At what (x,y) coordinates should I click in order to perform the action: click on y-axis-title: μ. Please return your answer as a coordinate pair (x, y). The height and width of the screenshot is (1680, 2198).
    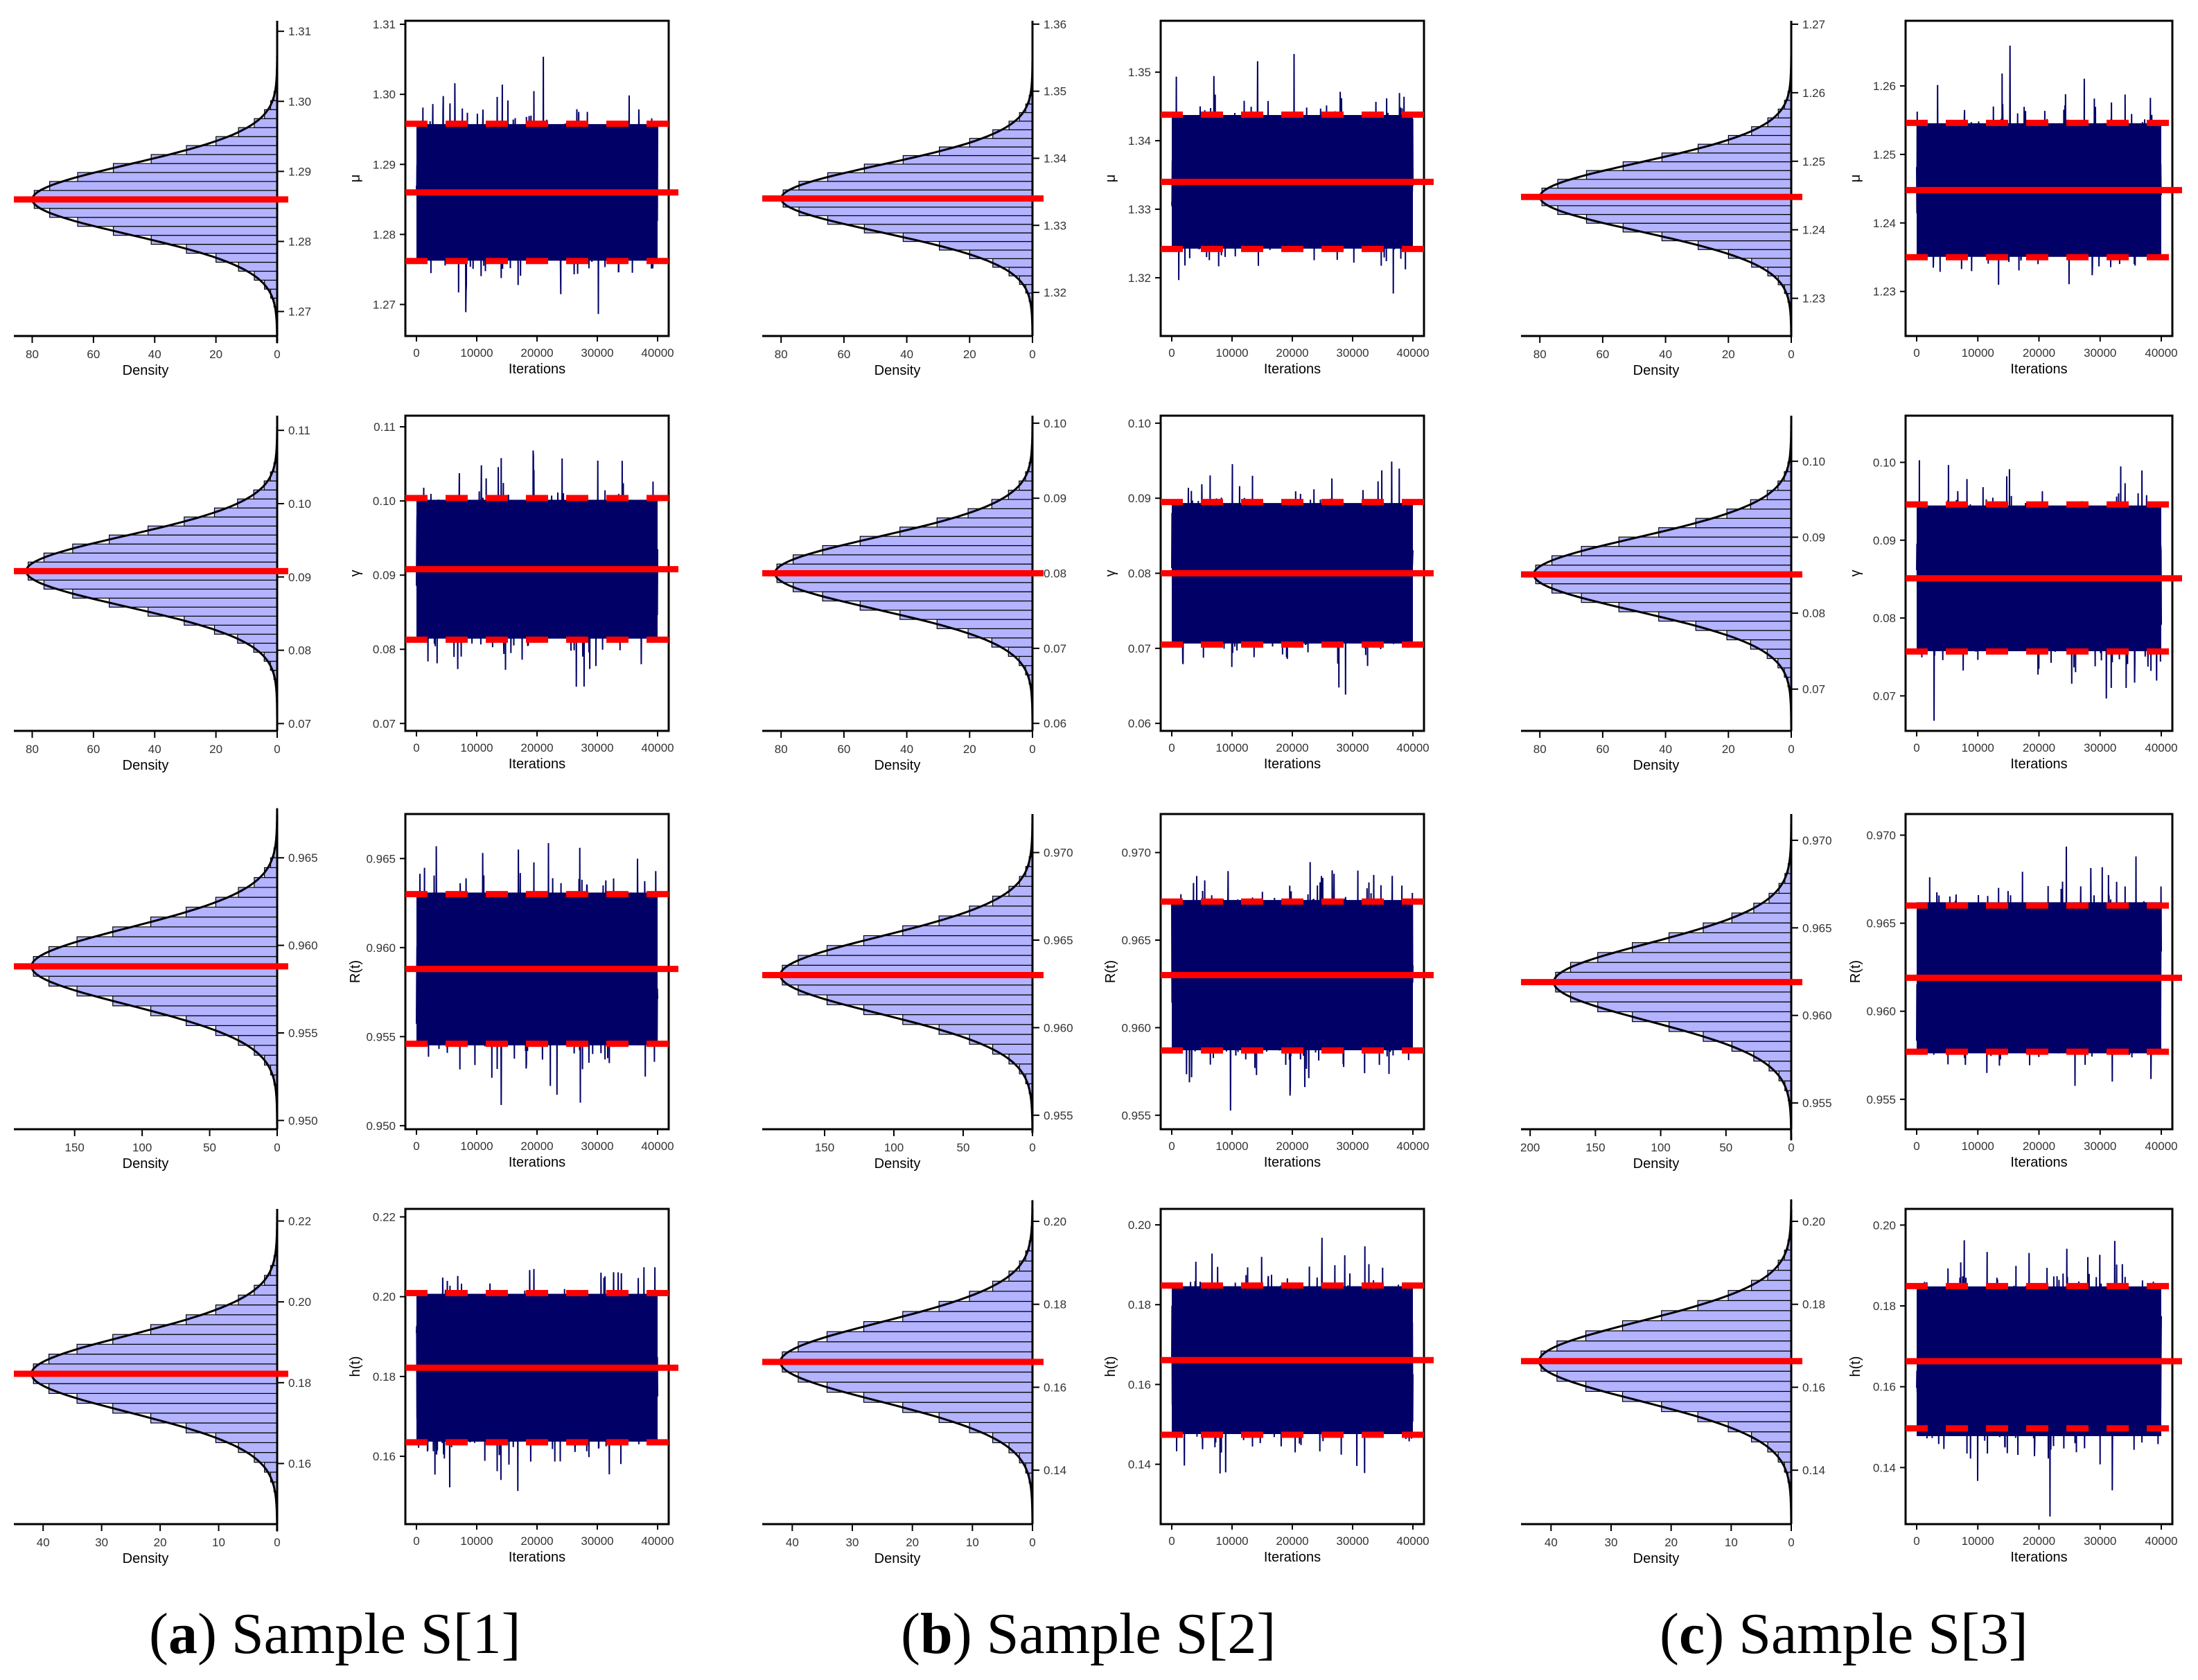
    Looking at the image, I should click on (355, 179).